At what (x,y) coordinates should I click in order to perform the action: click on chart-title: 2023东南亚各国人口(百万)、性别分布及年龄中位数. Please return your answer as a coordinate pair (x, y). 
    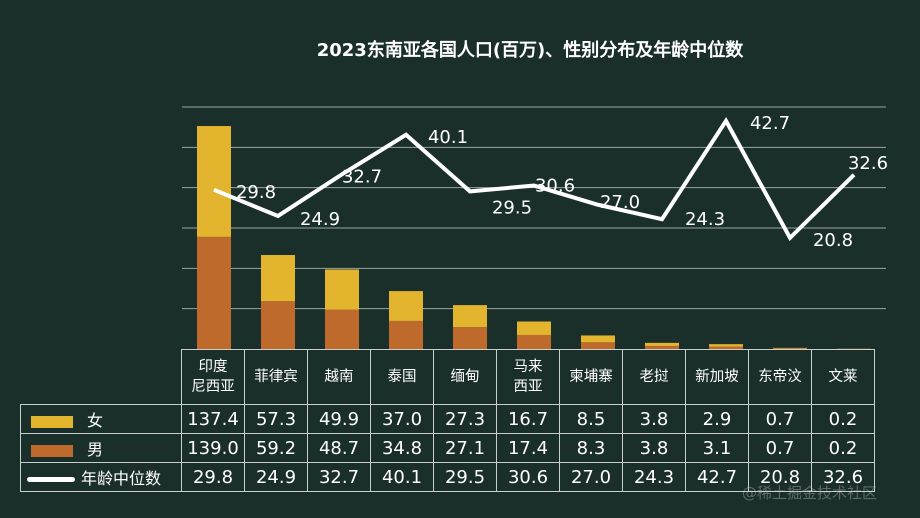
    Looking at the image, I should click on (530, 50).